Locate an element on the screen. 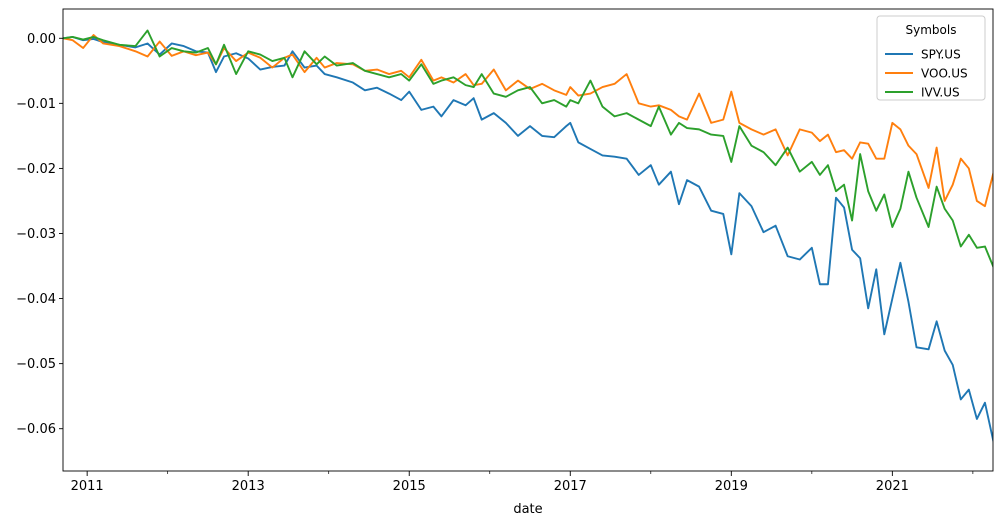 Image resolution: width=1002 pixels, height=525 pixels. x-tick-label: 2017 is located at coordinates (570, 486).